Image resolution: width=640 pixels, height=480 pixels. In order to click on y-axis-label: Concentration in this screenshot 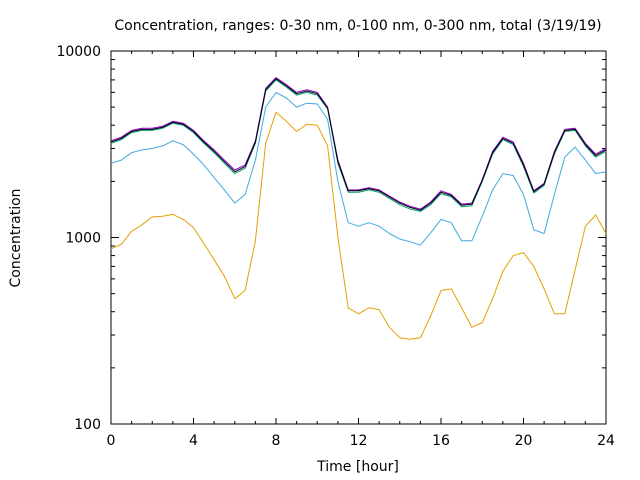, I will do `click(16, 237)`.